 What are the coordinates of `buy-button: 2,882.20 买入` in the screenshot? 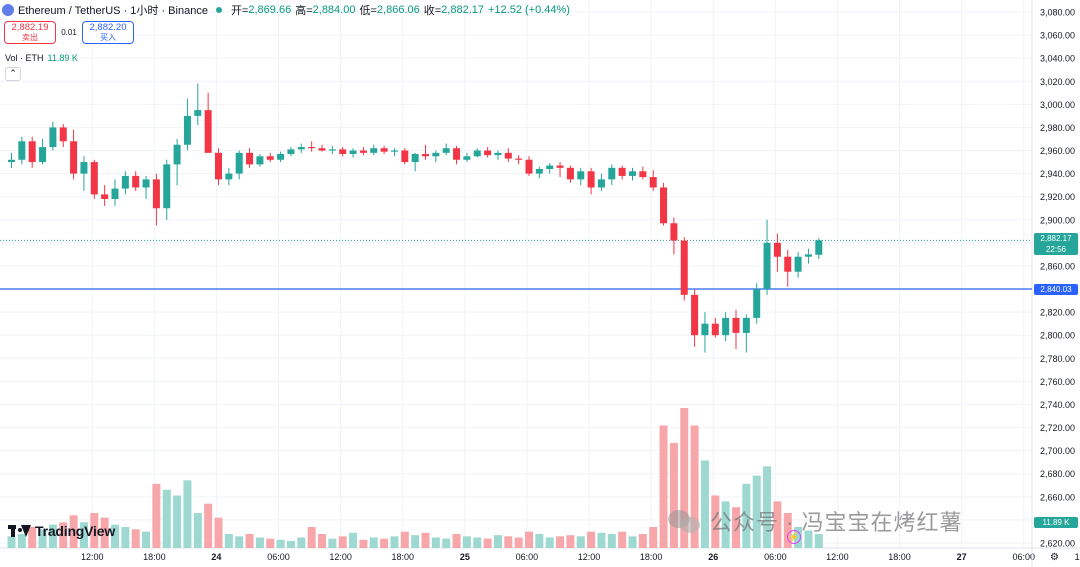 It's located at (108, 32).